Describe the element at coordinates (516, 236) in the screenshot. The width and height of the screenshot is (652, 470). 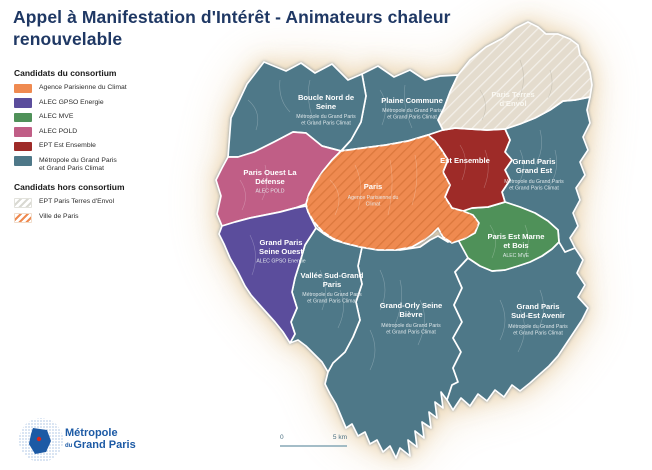
I see `label-paris-est-marne-et-bois: Paris Est Marne` at that location.